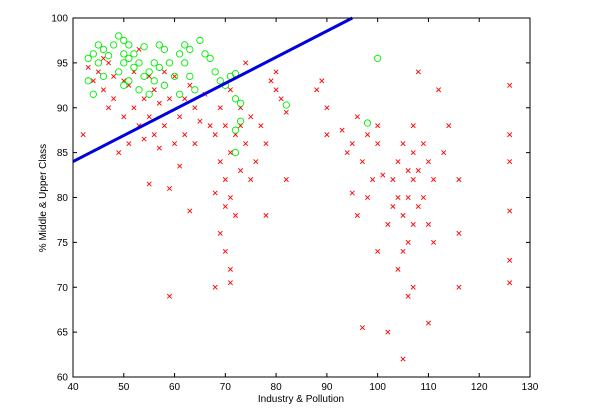 This screenshot has width=600, height=411. Describe the element at coordinates (327, 387) in the screenshot. I see `x-tick-label-5: 90` at that location.